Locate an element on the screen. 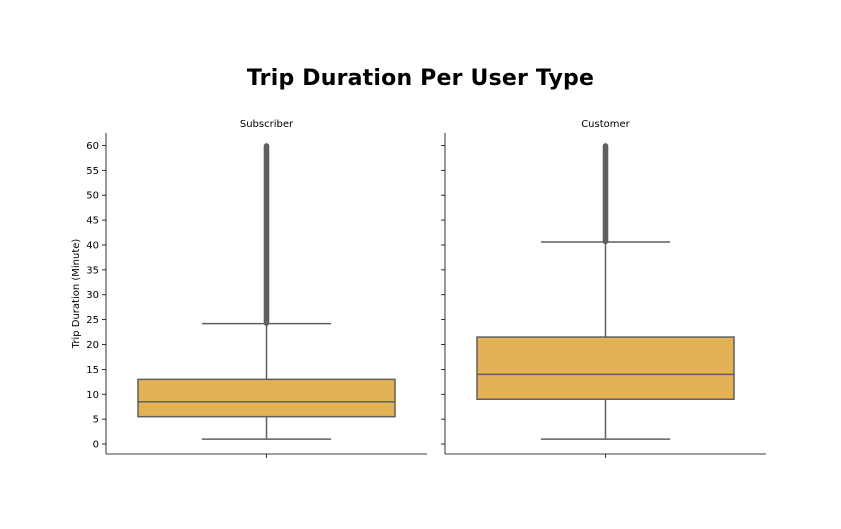 The image size is (841, 529). y-axis-label: Trip Duration (Minute) is located at coordinates (76, 294).